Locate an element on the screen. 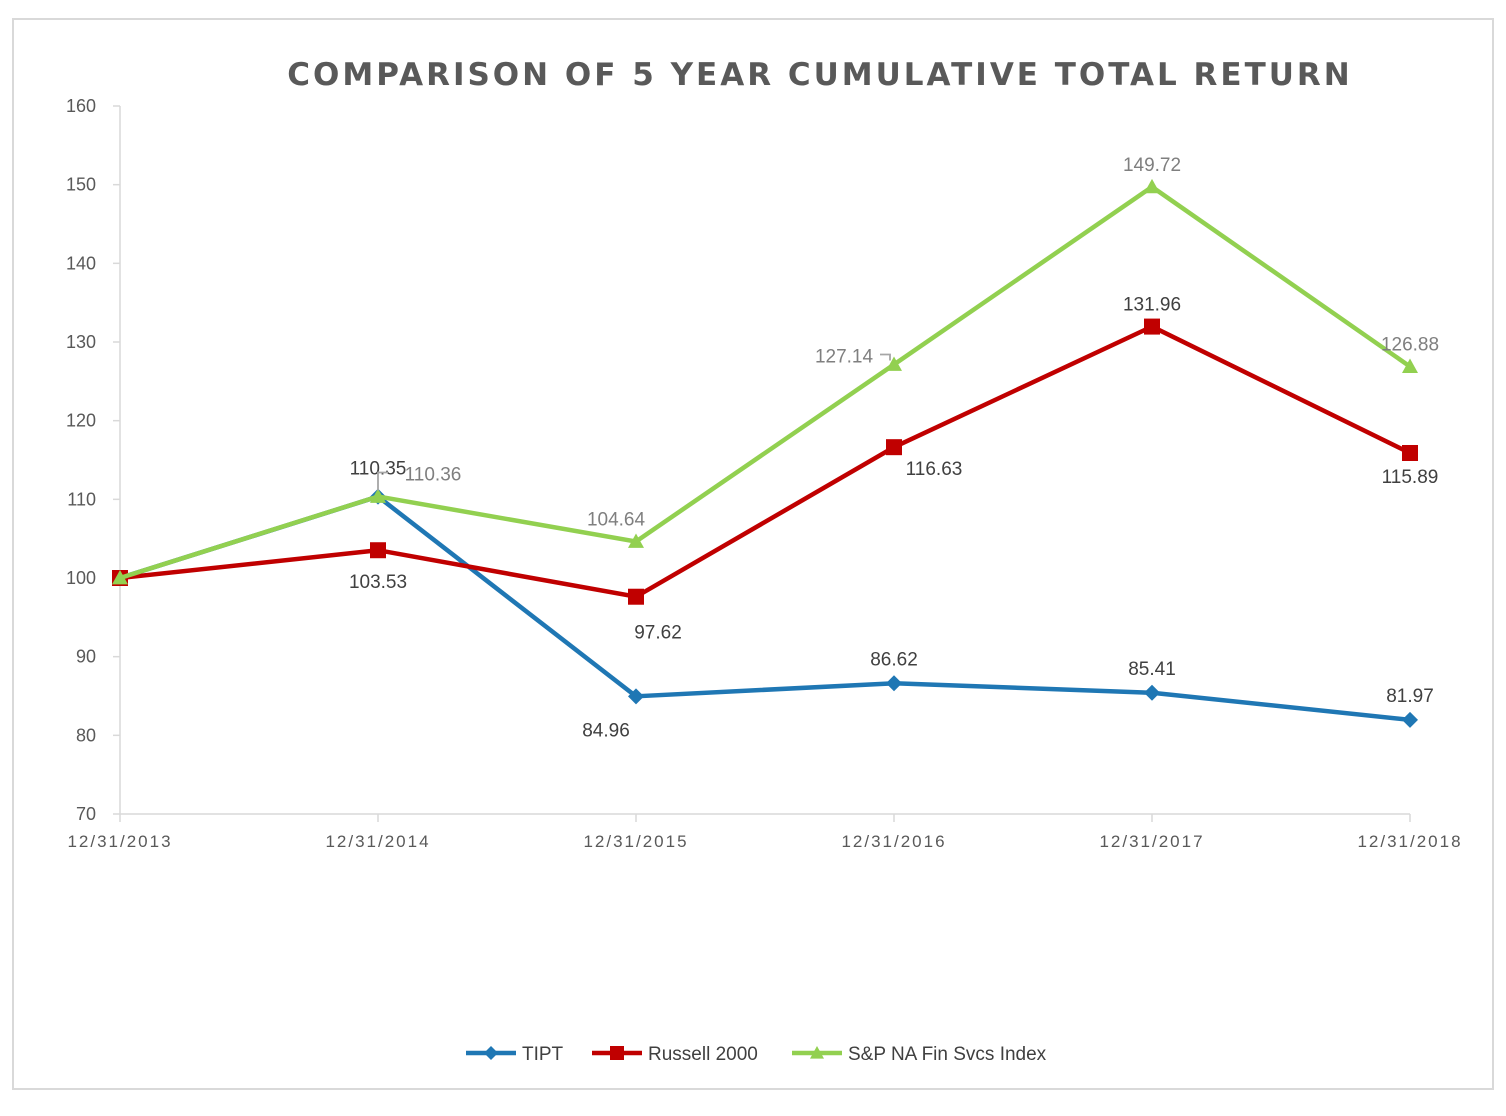  data-label: 103.53 is located at coordinates (378, 582).